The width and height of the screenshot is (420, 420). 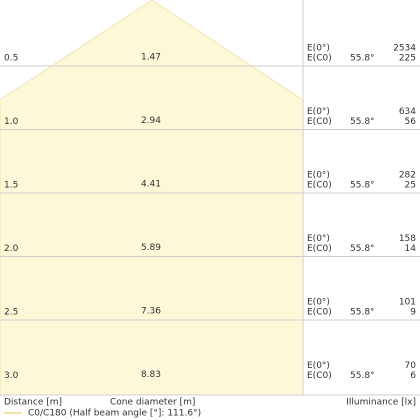 I want to click on ec0-value: 9, so click(x=413, y=313).